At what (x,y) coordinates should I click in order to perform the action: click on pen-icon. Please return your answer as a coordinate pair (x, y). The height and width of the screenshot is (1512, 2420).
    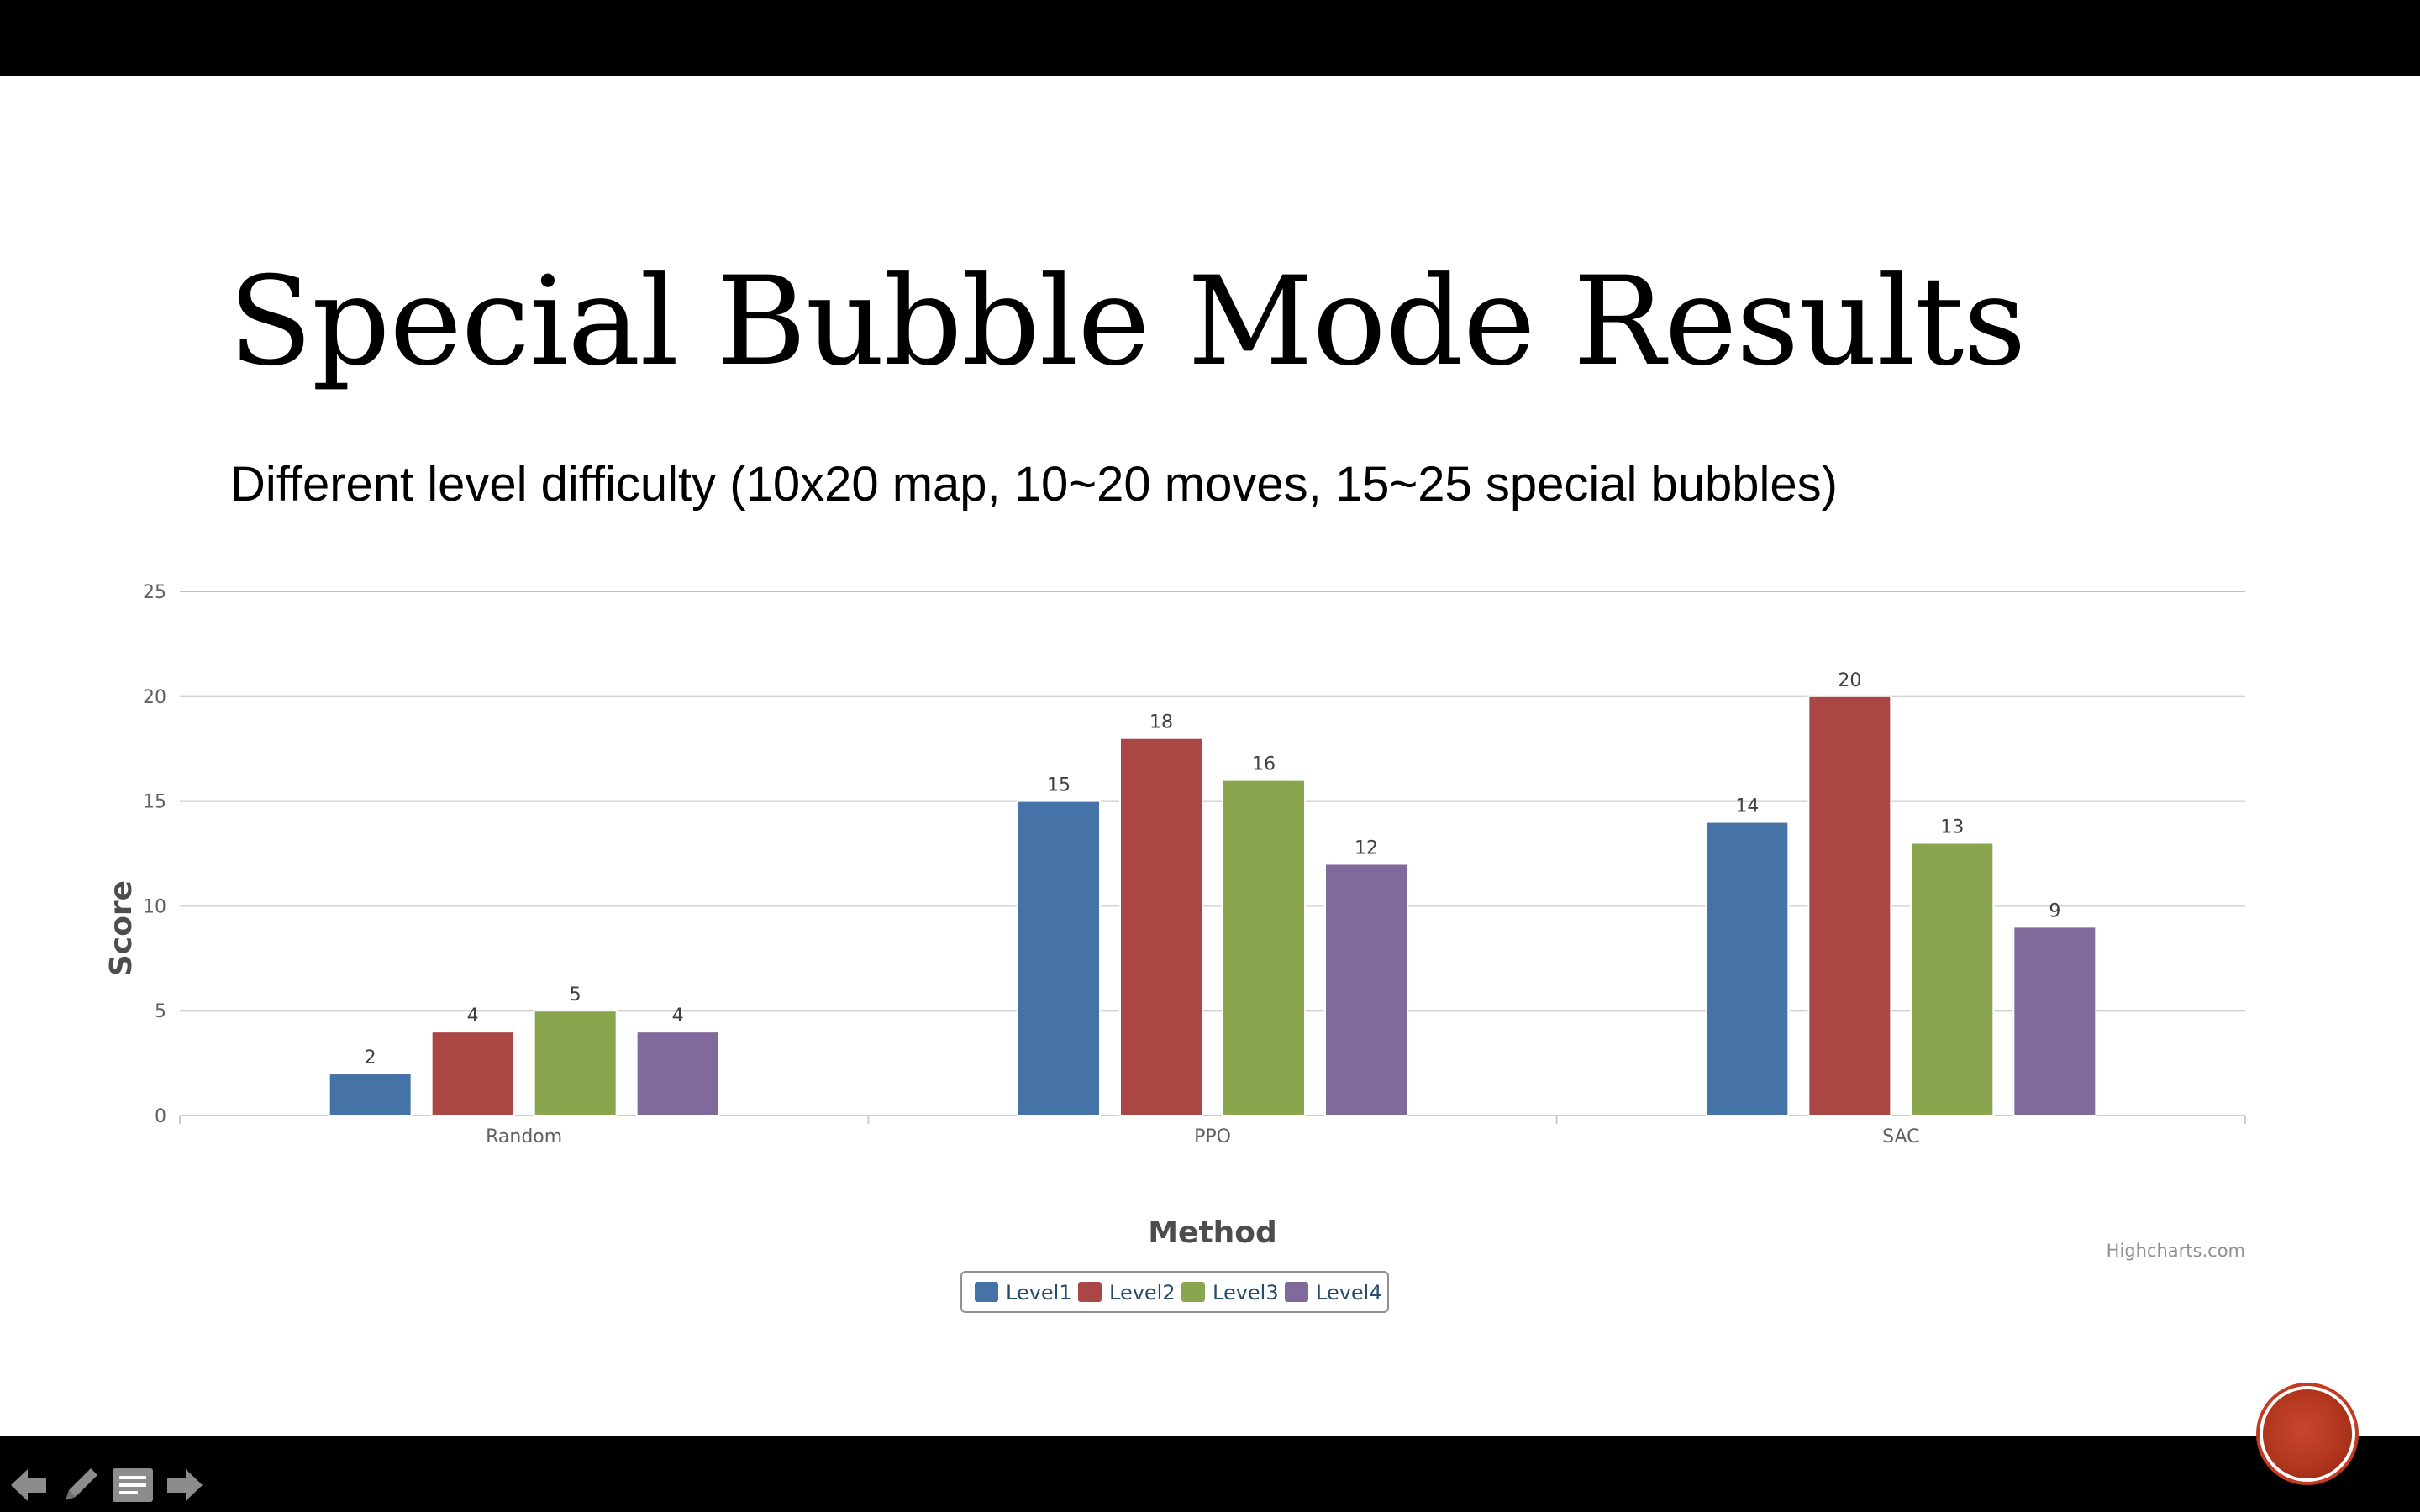
    Looking at the image, I should click on (81, 1484).